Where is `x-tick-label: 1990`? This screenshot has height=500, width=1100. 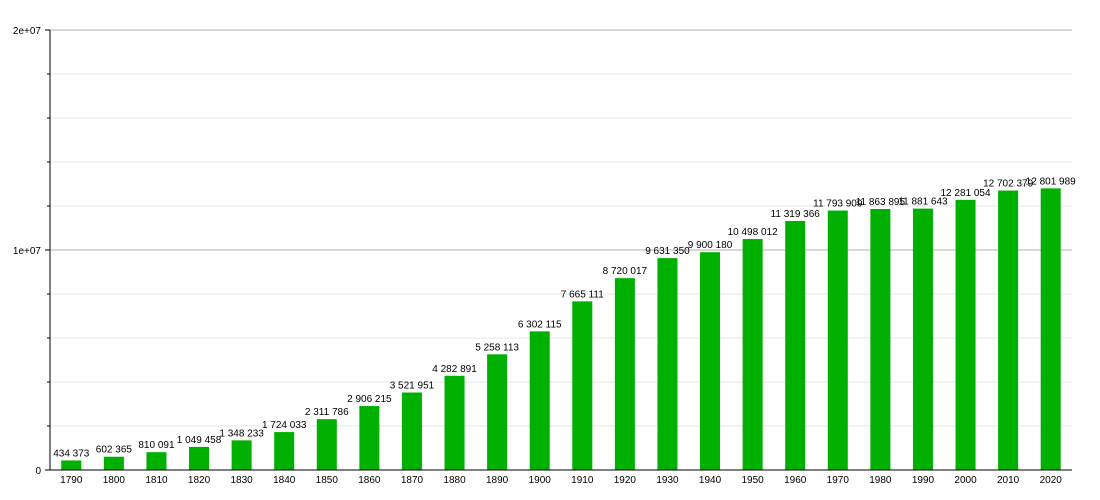
x-tick-label: 1990 is located at coordinates (923, 480).